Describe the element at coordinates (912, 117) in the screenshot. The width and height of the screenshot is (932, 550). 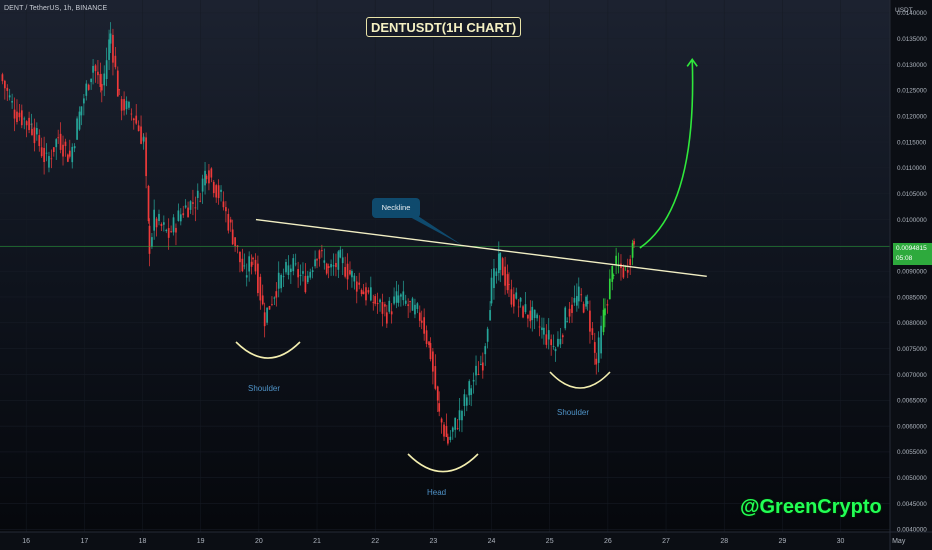
I see `y-tick-label: 0.0120000` at that location.